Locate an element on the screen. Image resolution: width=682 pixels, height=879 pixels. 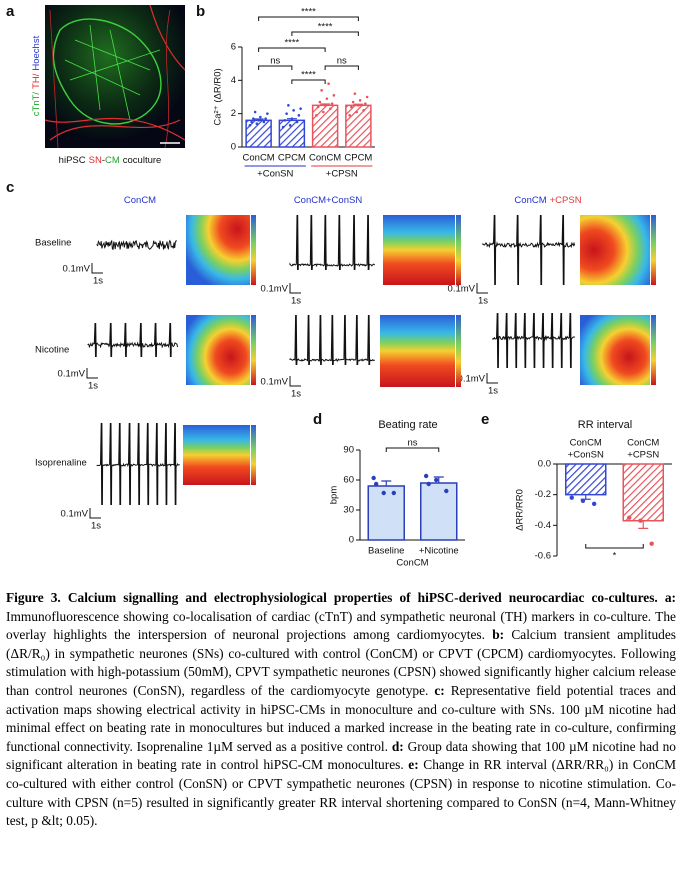
image-caption-part: - is located at coordinates (103, 160).